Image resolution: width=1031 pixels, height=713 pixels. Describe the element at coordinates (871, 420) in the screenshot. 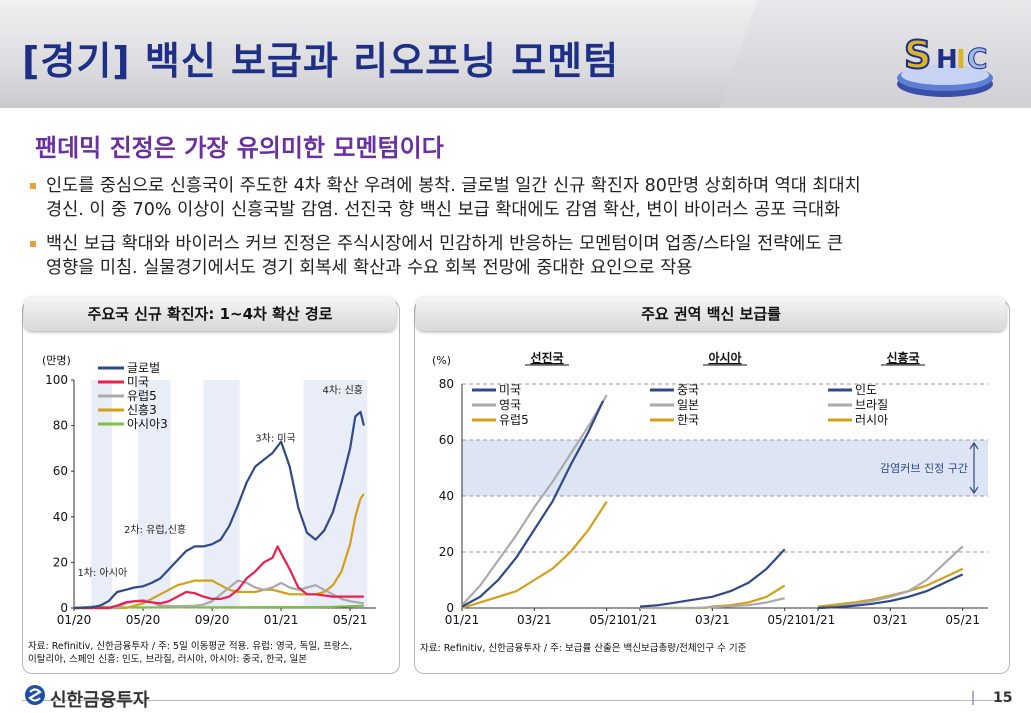

I see `legend-label: 러시아` at that location.